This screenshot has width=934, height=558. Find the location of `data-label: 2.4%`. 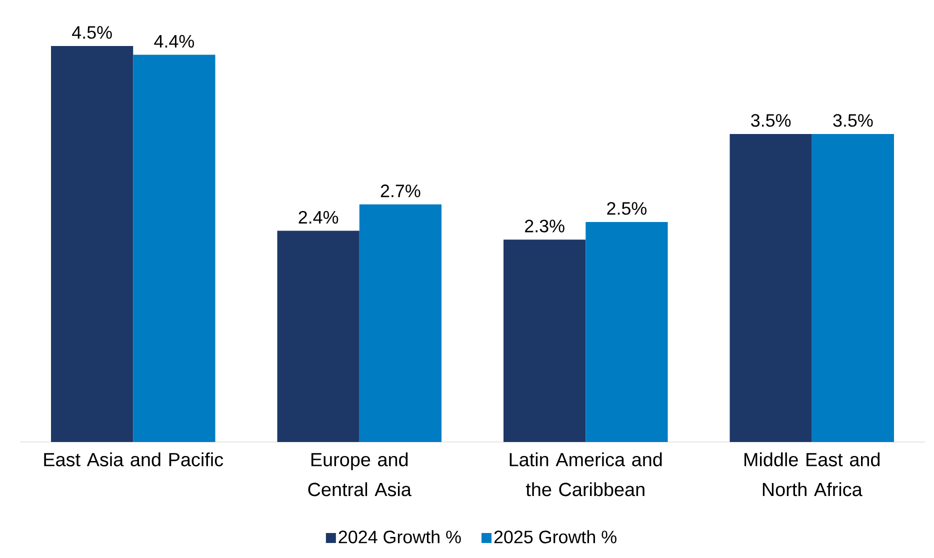

data-label: 2.4% is located at coordinates (318, 217).